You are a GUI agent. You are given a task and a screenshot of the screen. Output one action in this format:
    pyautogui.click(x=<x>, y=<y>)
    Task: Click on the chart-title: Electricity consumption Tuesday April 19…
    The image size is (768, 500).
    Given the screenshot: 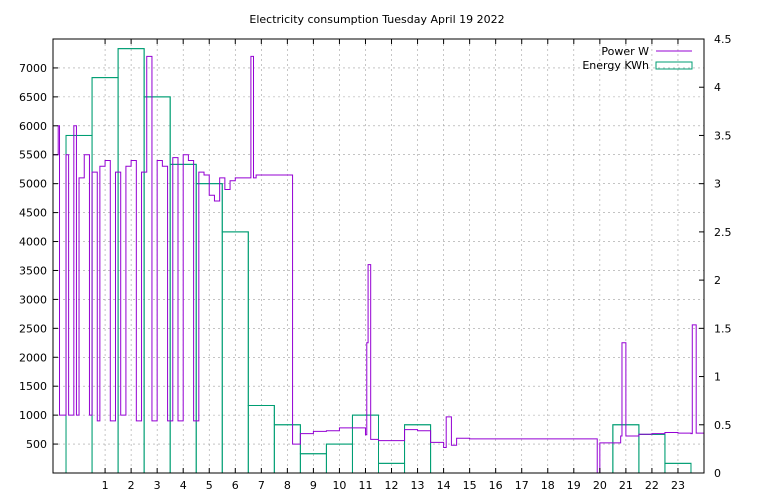 What is the action you would take?
    pyautogui.click(x=376, y=19)
    